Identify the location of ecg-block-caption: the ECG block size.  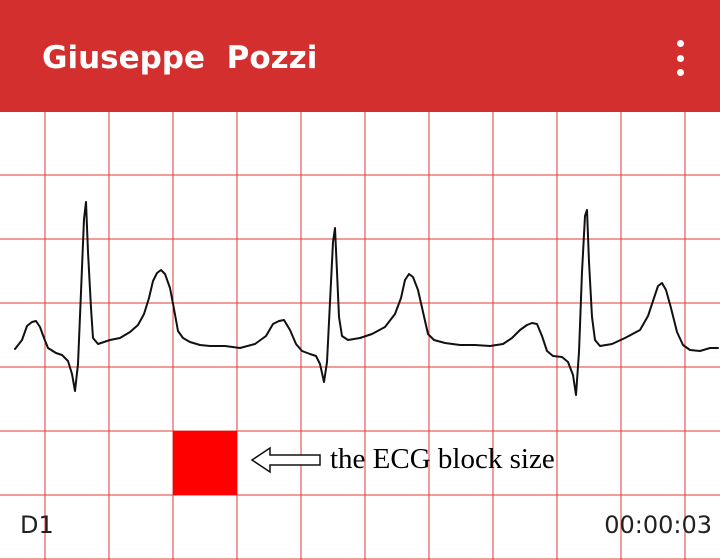
(442, 459).